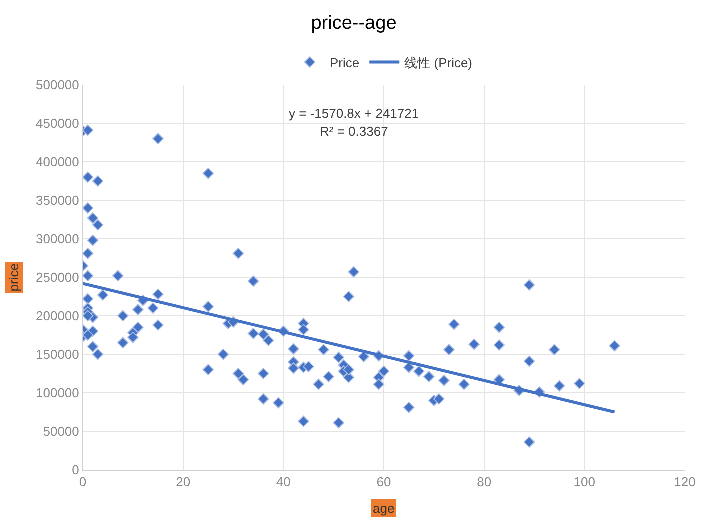 Image resolution: width=708 pixels, height=526 pixels. What do you see at coordinates (58, 124) in the screenshot?
I see `y-tick-label: 450000` at bounding box center [58, 124].